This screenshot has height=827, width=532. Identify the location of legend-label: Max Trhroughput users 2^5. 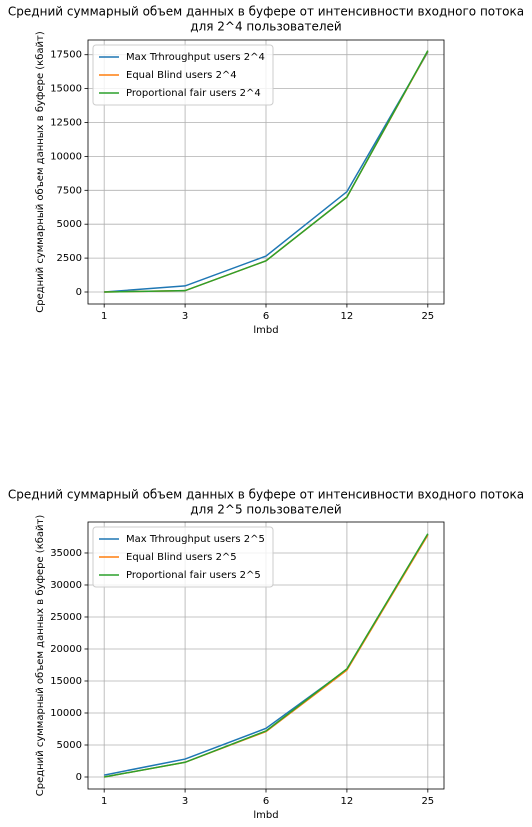
(195, 539).